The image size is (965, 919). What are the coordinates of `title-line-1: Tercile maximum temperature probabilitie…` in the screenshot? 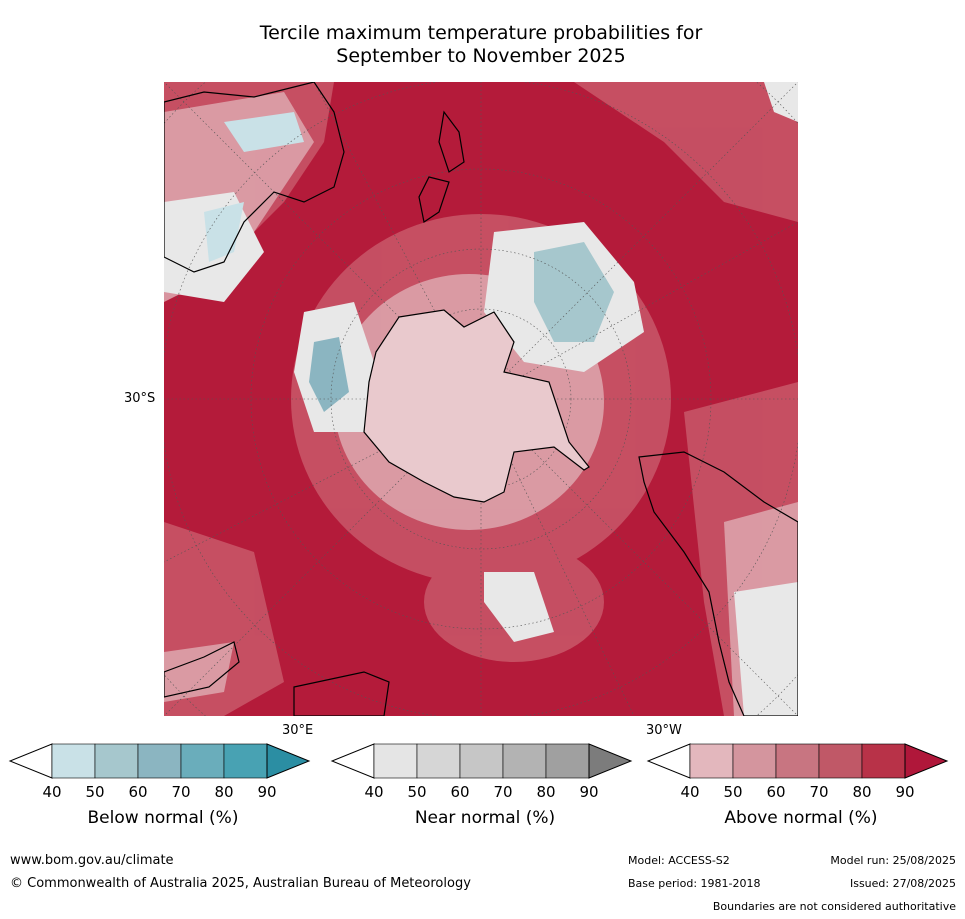 It's located at (481, 33).